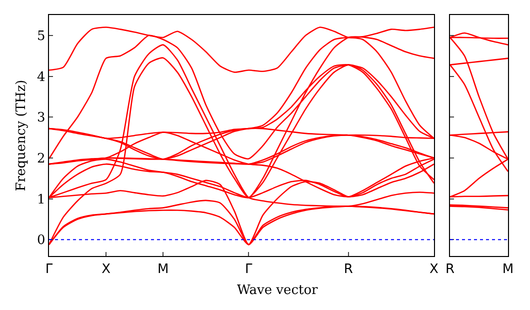 This screenshot has width=530, height=310. I want to click on y-axis-title: Frequency (THz), so click(21, 136).